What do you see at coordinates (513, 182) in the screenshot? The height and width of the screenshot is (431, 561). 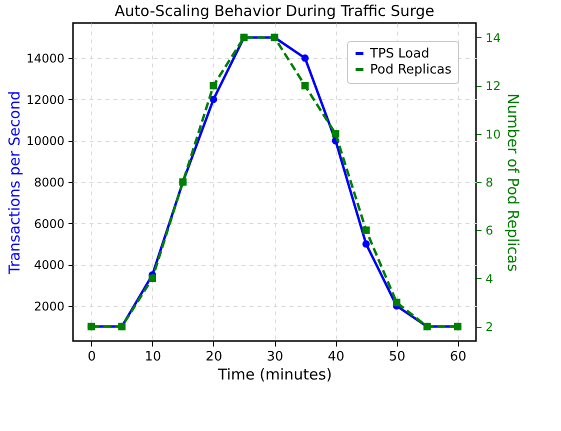 I see `y2-axis-title: Number of Pod Replicas` at bounding box center [513, 182].